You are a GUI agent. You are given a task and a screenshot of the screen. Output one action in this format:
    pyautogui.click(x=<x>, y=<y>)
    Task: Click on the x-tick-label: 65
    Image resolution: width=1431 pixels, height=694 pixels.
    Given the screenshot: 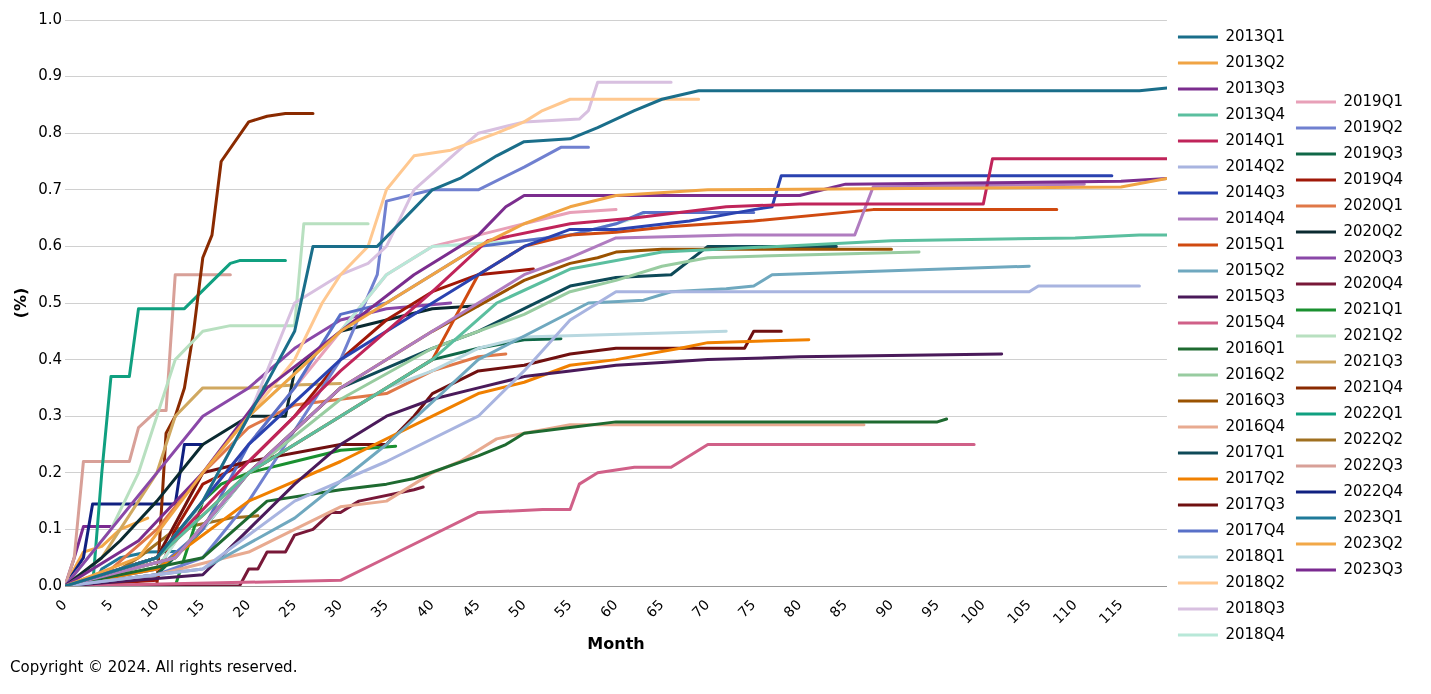 What is the action you would take?
    pyautogui.click(x=654, y=608)
    